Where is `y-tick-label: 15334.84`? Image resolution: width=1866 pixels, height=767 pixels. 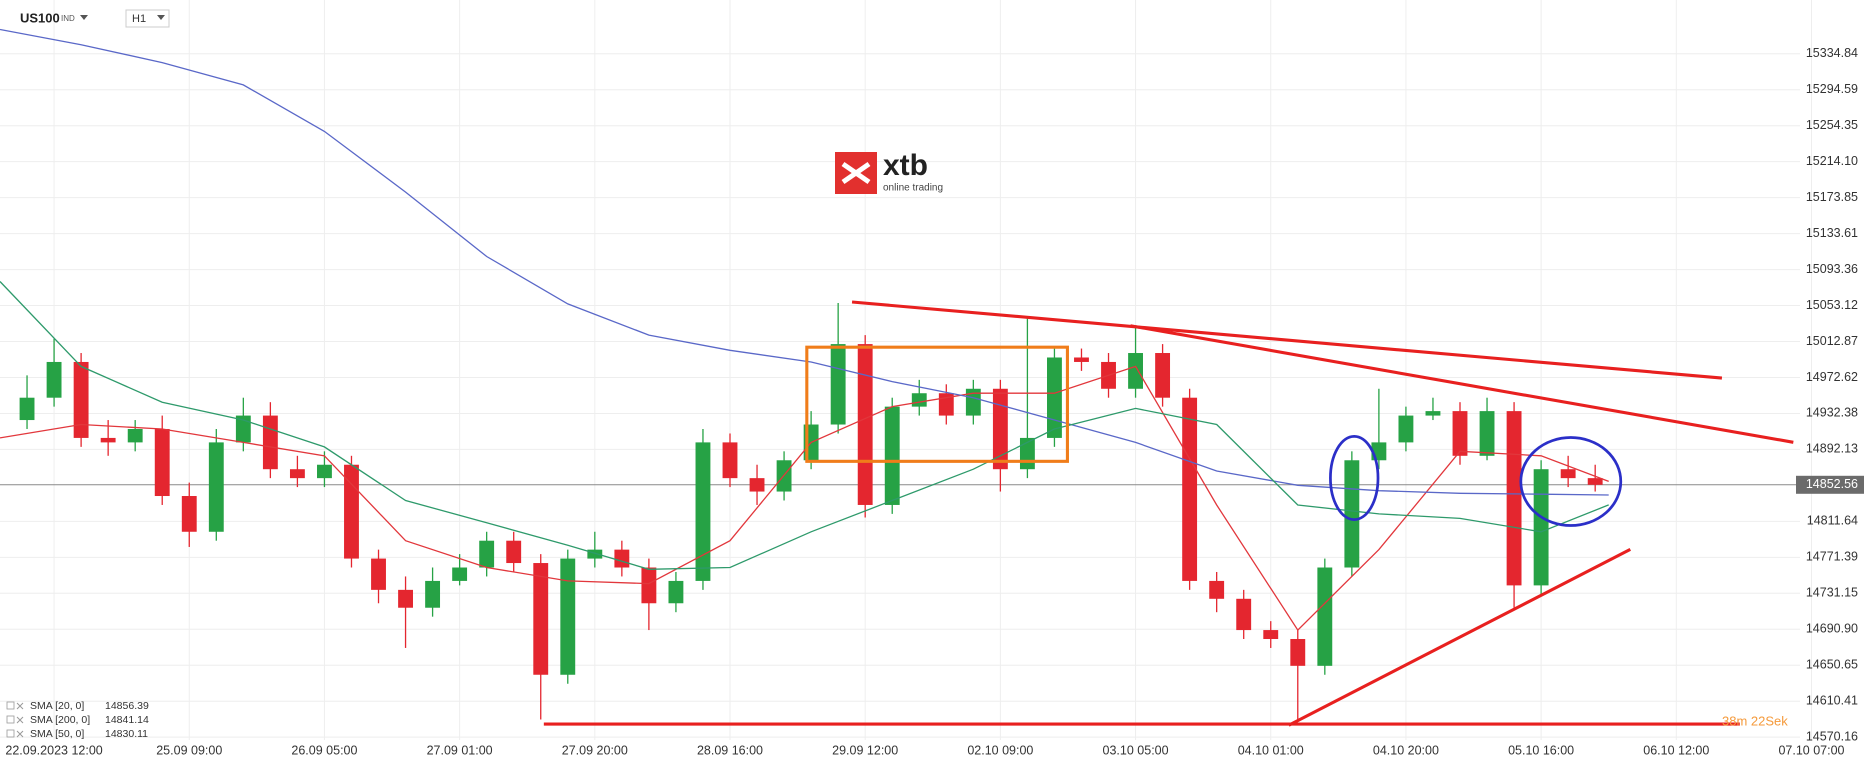 y-tick-label: 15334.84 is located at coordinates (1832, 53).